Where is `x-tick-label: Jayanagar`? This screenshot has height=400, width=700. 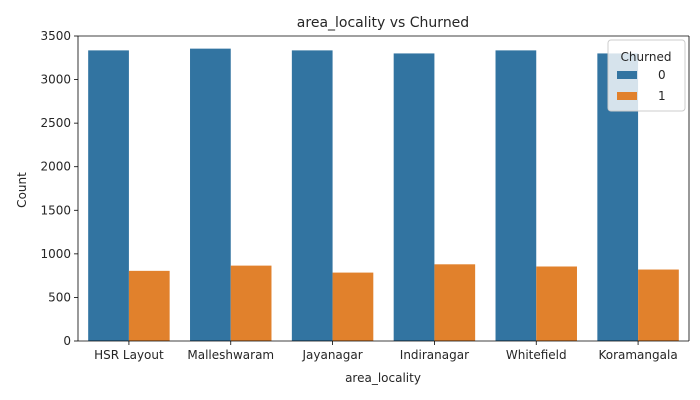
x-tick-label: Jayanagar is located at coordinates (331, 355).